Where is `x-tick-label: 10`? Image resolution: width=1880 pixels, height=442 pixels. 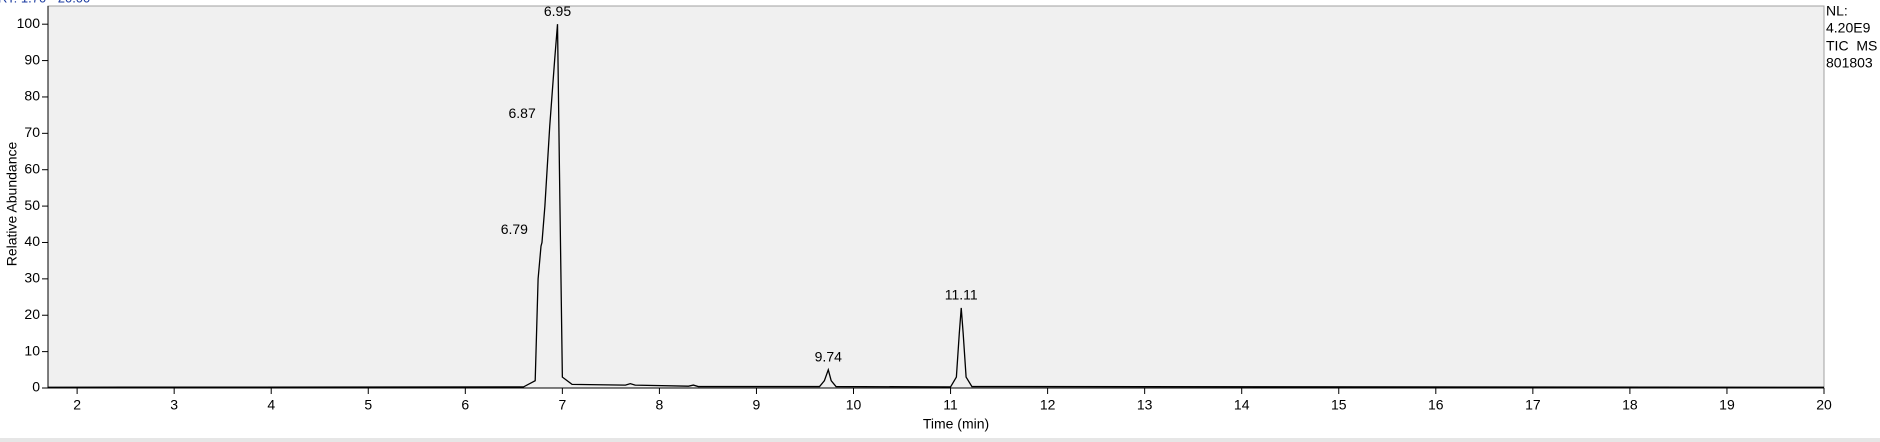
x-tick-label: 10 is located at coordinates (854, 405).